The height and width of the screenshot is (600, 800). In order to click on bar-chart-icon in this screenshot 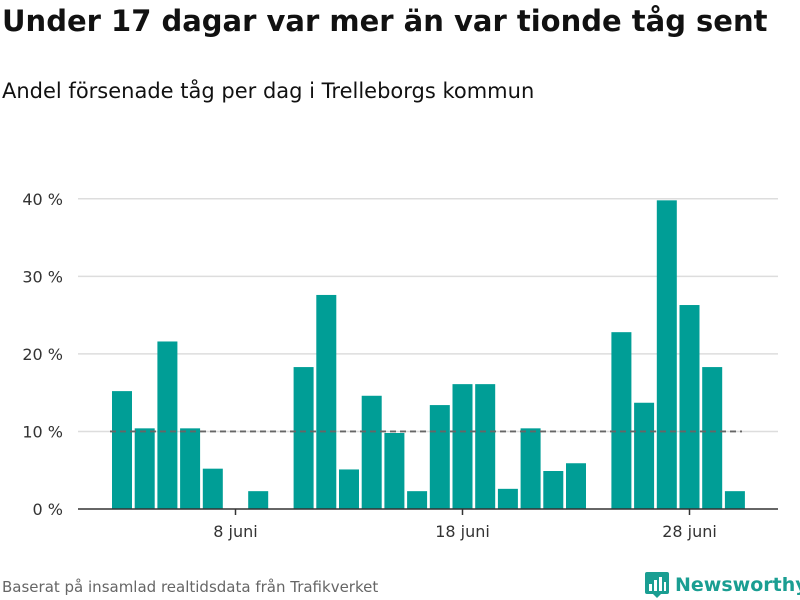, I will do `click(657, 585)`.